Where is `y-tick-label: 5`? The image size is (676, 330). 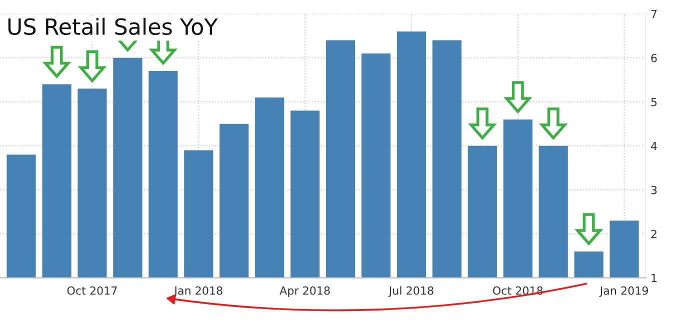 y-tick-label: 5 is located at coordinates (654, 102).